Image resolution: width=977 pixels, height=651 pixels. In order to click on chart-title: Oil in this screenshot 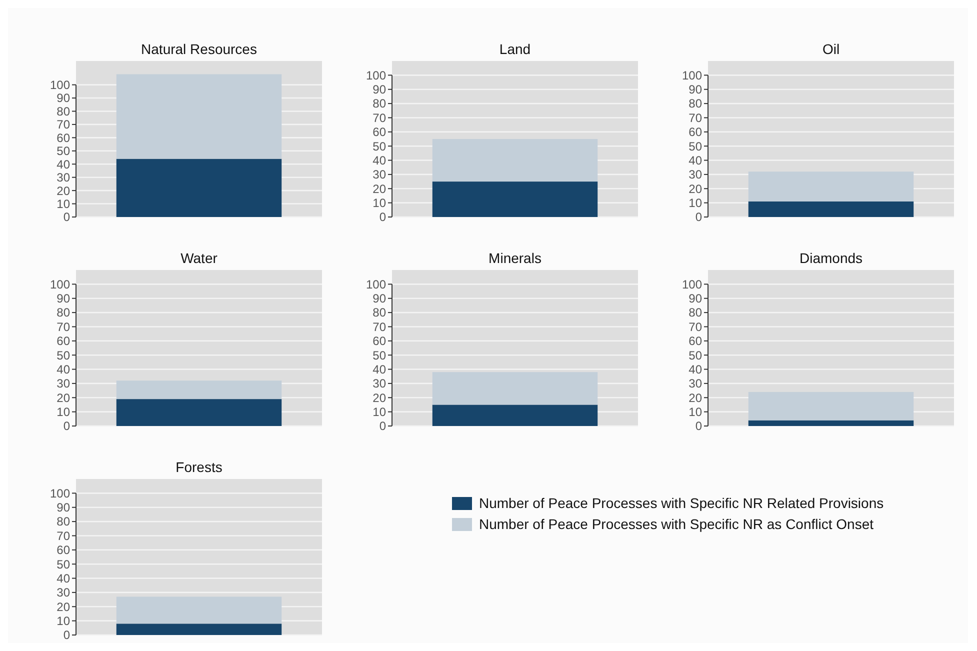, I will do `click(831, 49)`.